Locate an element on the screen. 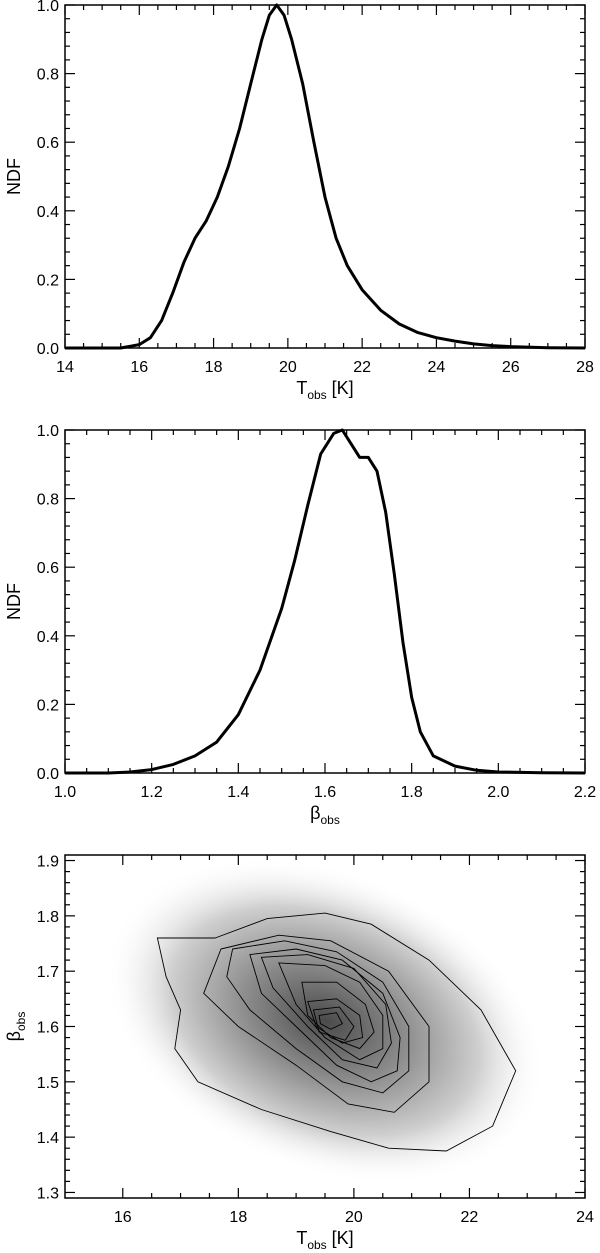 The height and width of the screenshot is (1253, 600). x-tick-label: 26 is located at coordinates (511, 367).